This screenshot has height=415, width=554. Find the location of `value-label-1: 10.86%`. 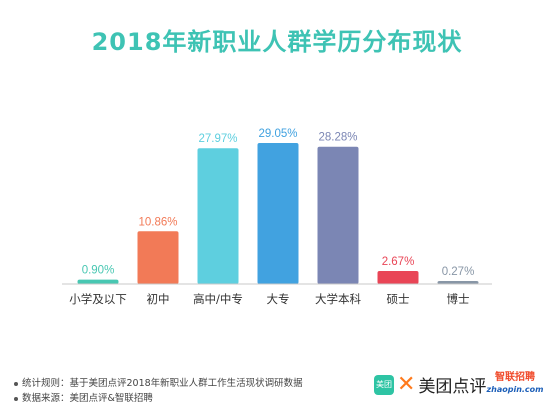

value-label-1: 10.86% is located at coordinates (157, 222).